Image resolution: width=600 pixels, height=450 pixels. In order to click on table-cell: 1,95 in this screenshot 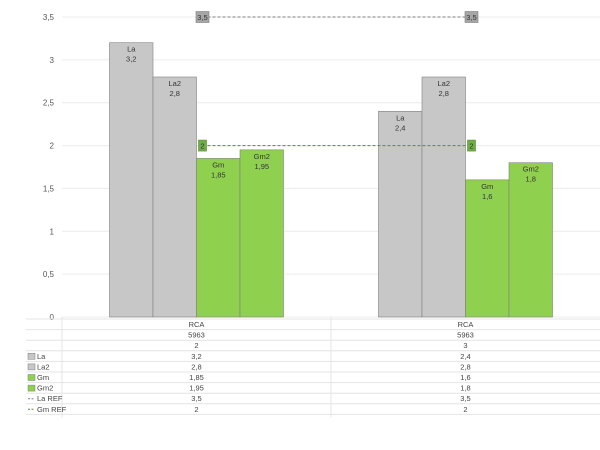, I will do `click(196, 388)`.